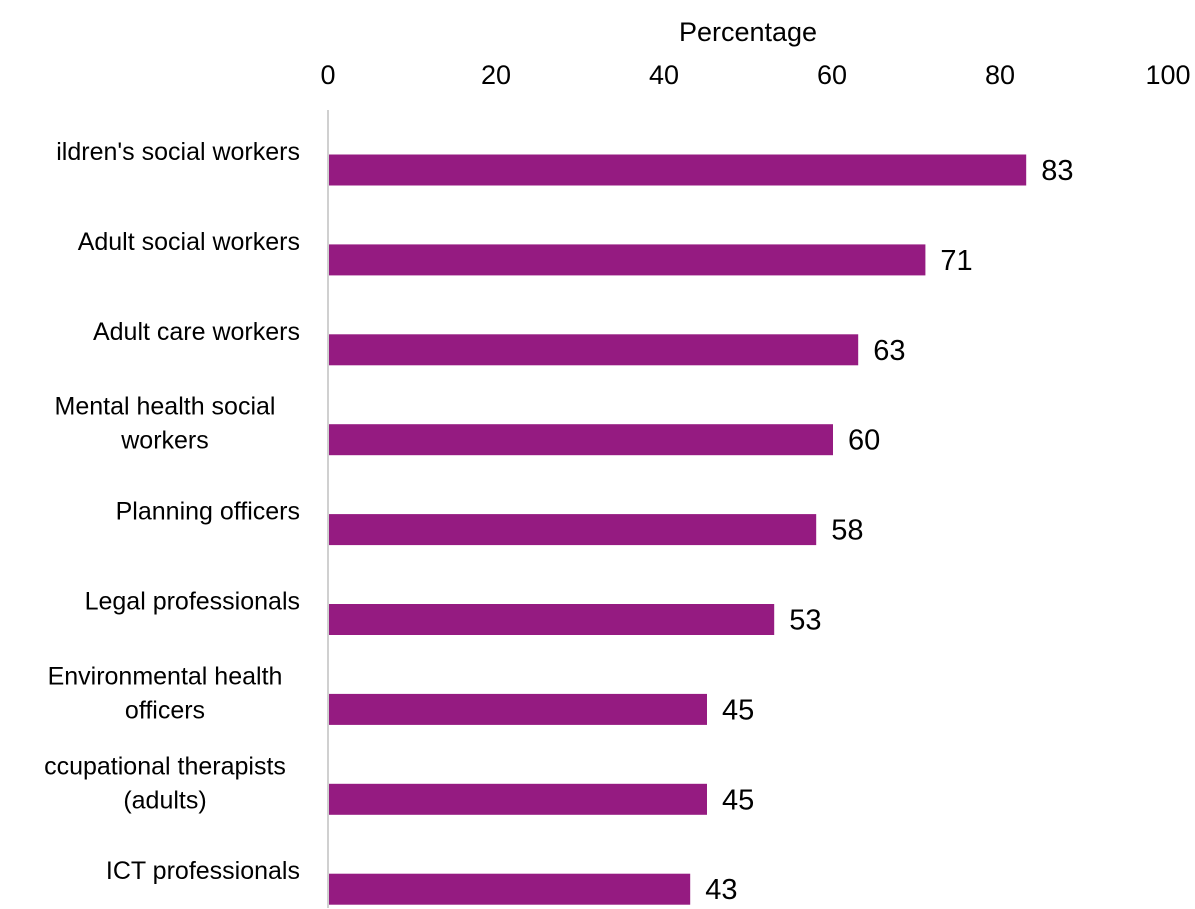 This screenshot has height=909, width=1195. Describe the element at coordinates (889, 351) in the screenshot. I see `data-label: 63` at that location.